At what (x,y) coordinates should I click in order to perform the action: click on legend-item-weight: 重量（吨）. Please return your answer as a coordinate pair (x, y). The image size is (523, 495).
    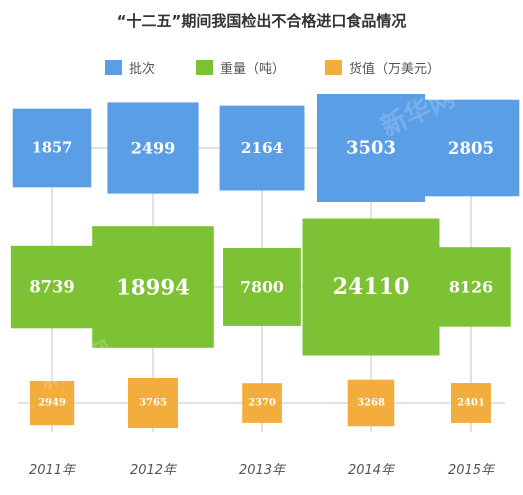
    Looking at the image, I should click on (241, 67).